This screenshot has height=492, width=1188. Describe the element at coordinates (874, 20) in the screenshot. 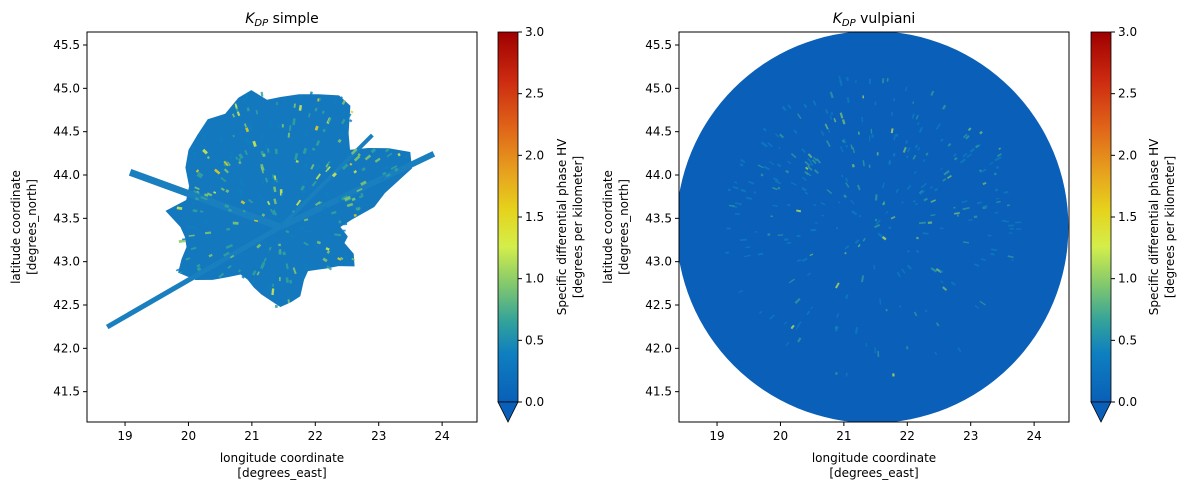

I see `chart-title: KDP vulpiani` at that location.